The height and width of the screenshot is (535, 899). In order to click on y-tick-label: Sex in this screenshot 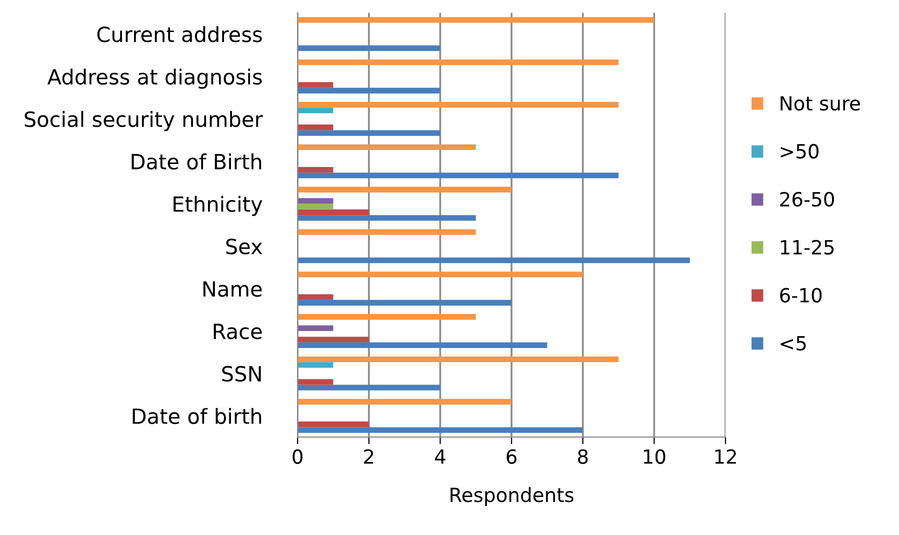, I will do `click(244, 246)`.